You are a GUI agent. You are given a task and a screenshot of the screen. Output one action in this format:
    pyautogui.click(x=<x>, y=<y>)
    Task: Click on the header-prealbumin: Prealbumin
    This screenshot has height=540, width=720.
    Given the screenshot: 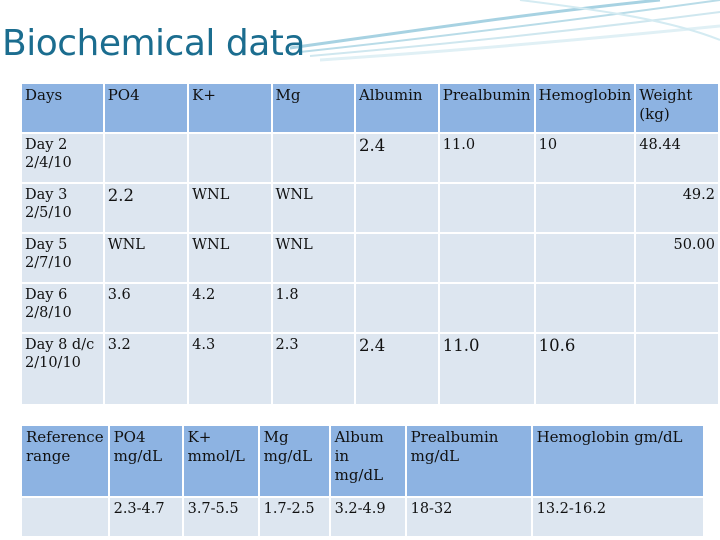 What is the action you would take?
    pyautogui.click(x=486, y=108)
    